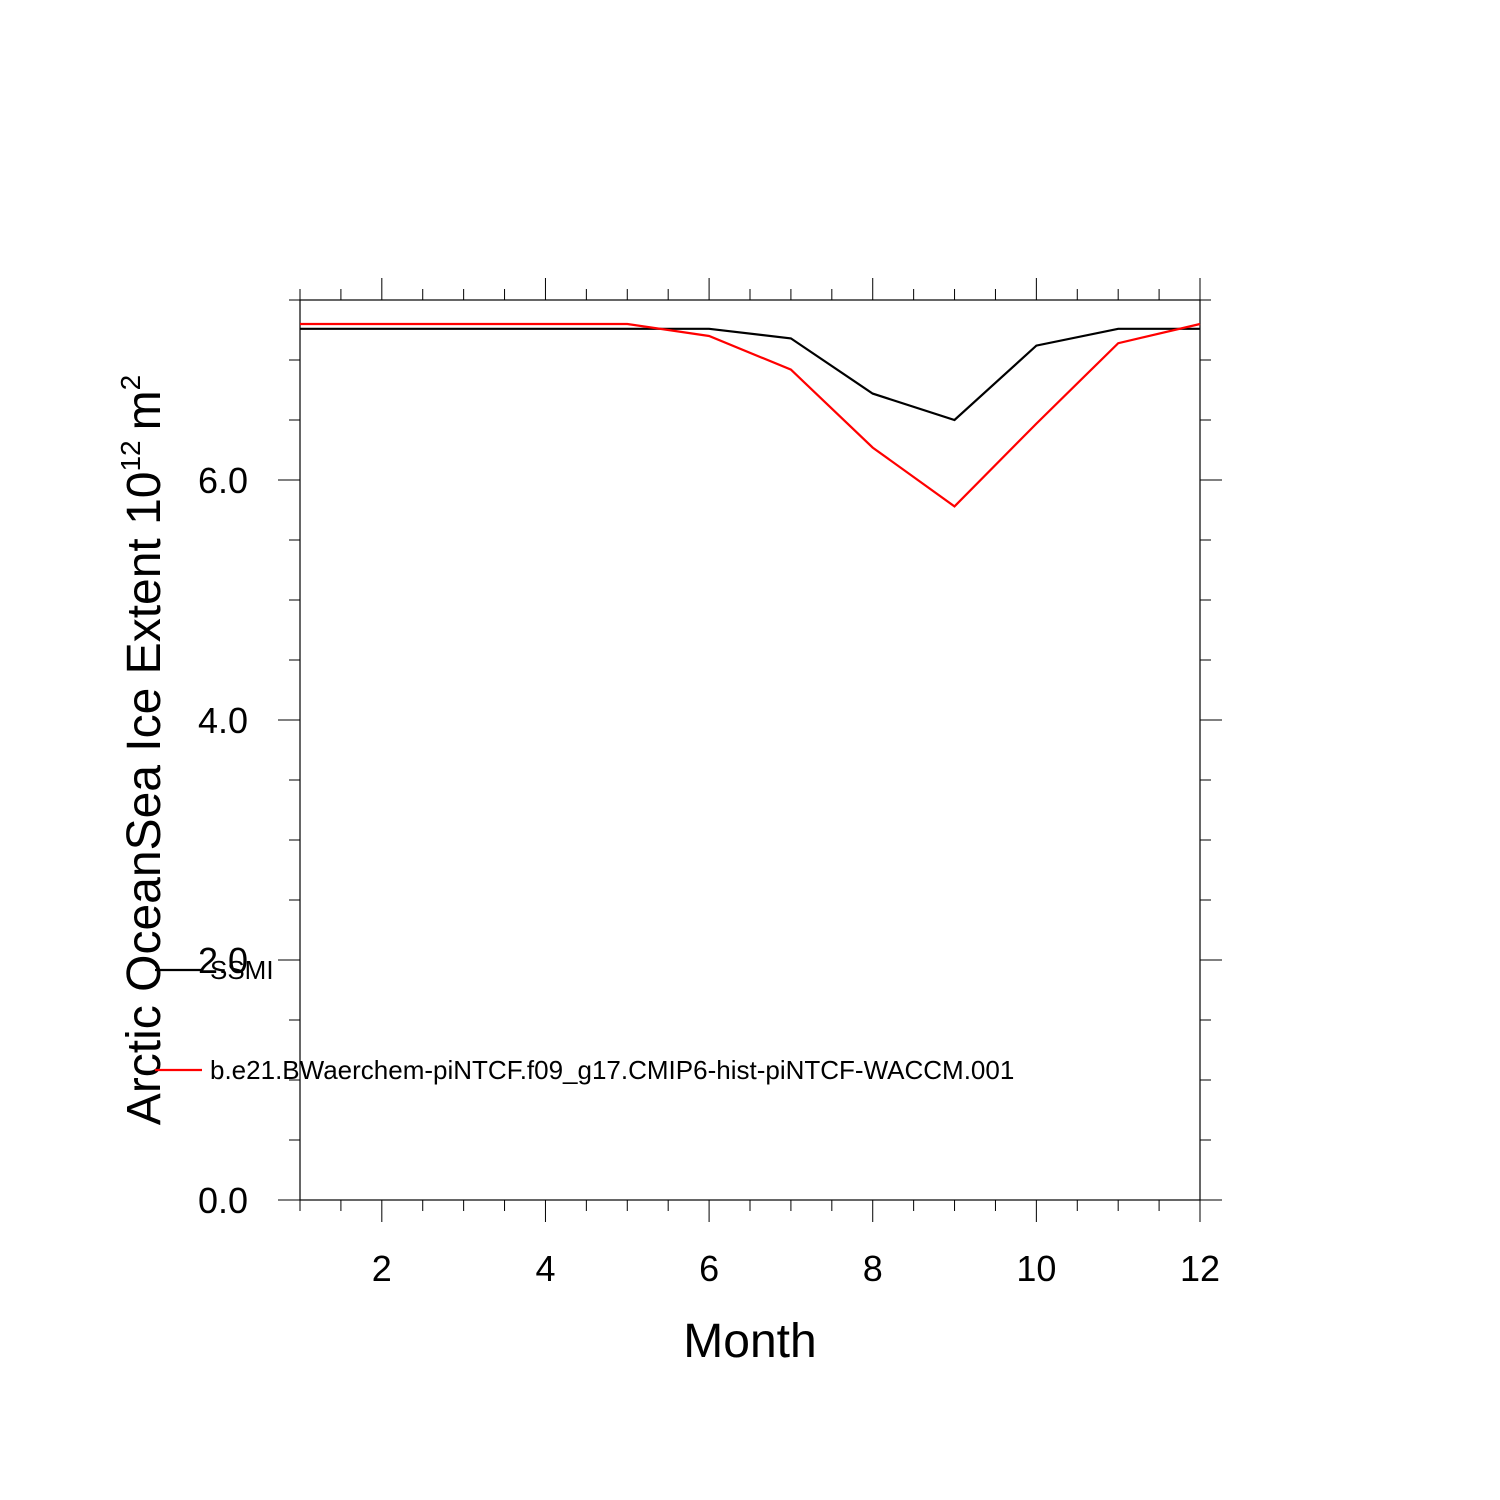  Describe the element at coordinates (1200, 1268) in the screenshot. I see `x-tick-label: 12` at that location.